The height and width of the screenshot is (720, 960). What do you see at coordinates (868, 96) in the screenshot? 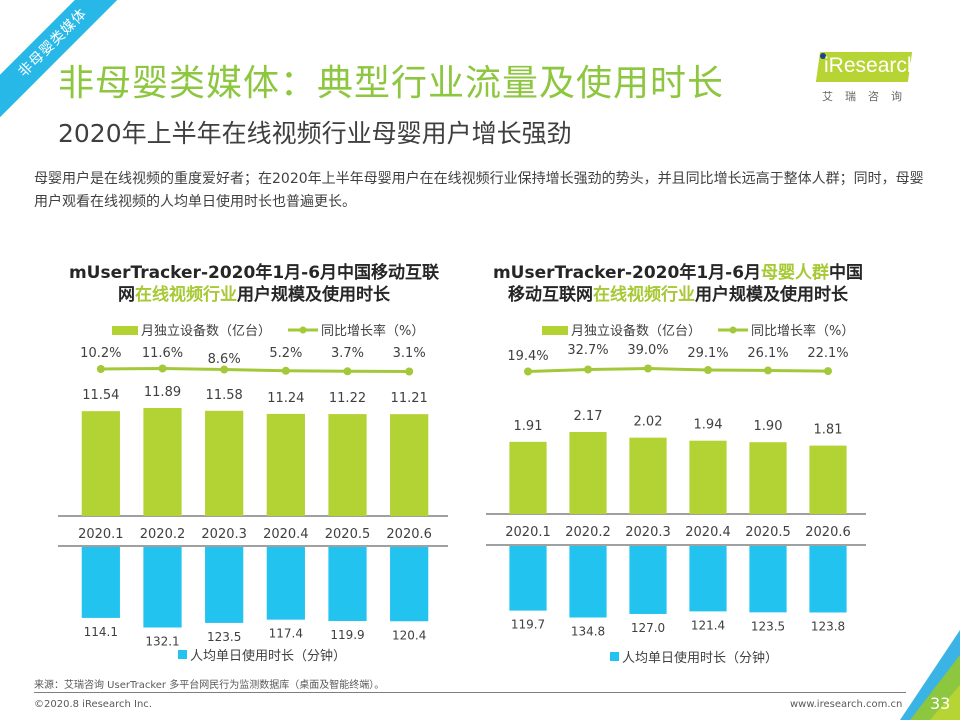
I see `logo-cn: 艾瑞咨询` at bounding box center [868, 96].